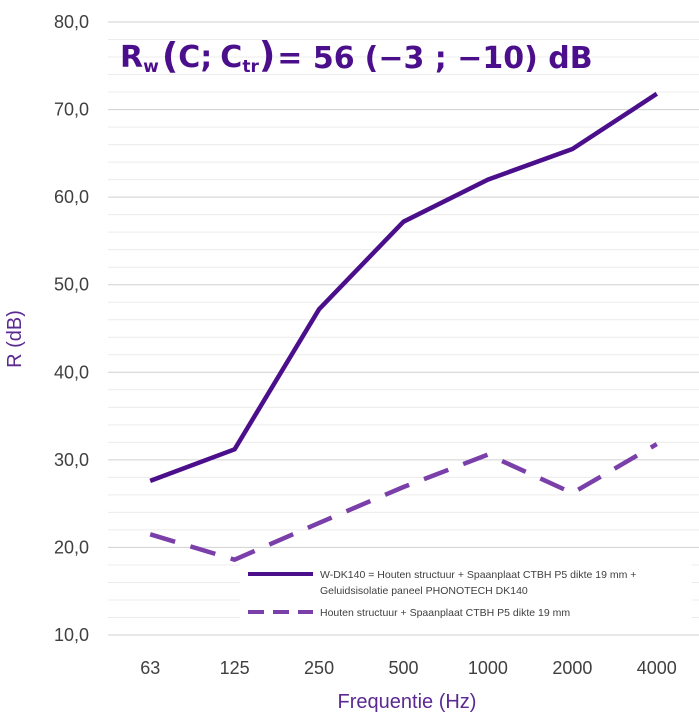  I want to click on title-r: R, so click(131, 57).